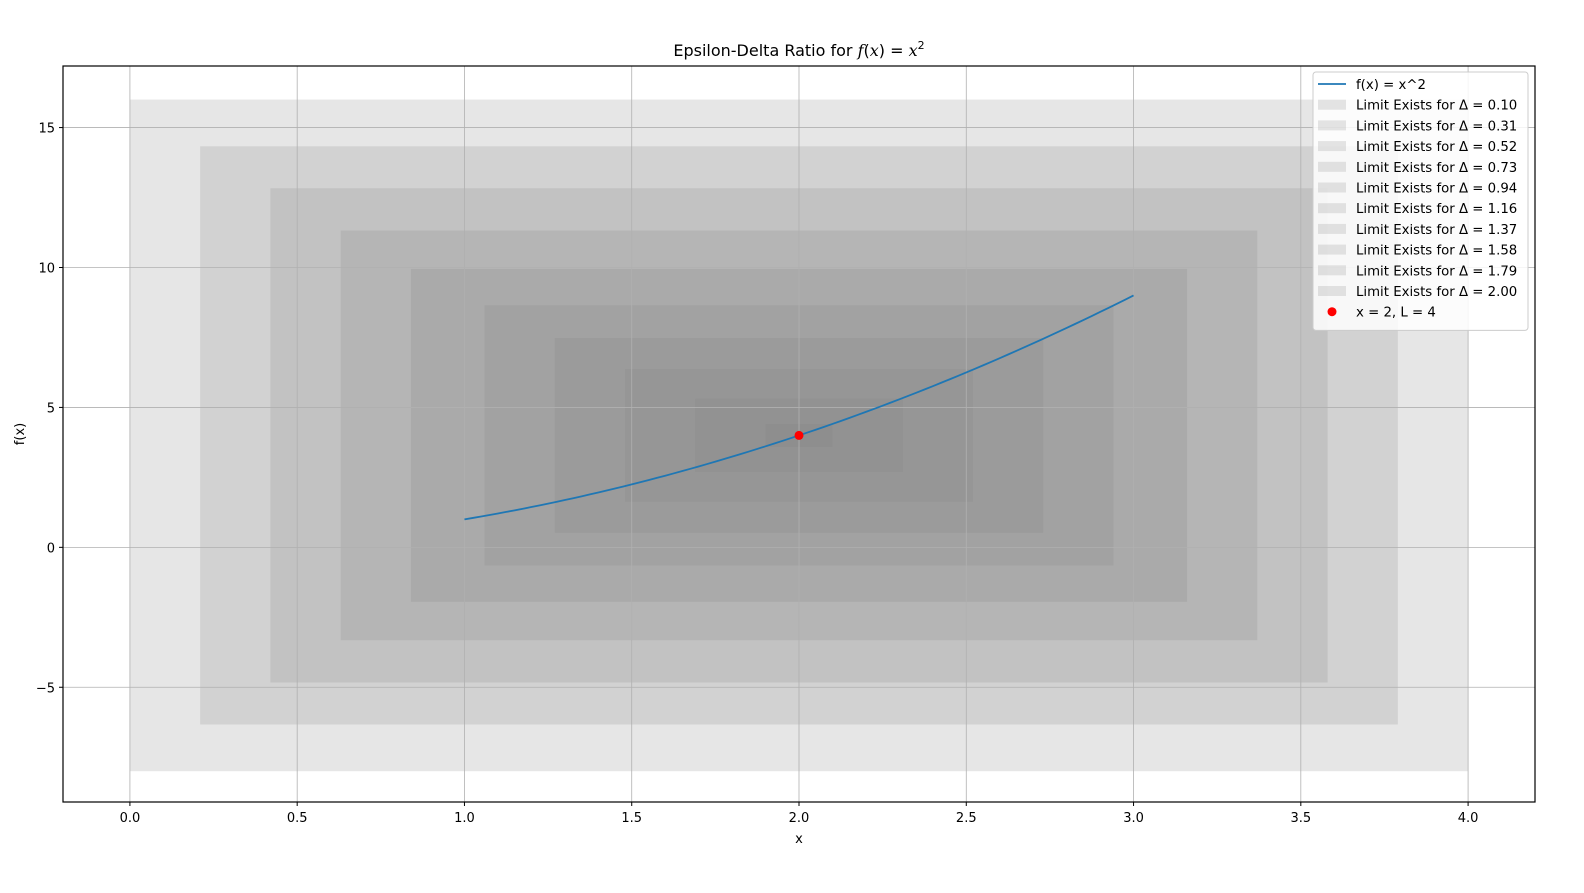 This screenshot has height=893, width=1584. Describe the element at coordinates (1436, 251) in the screenshot. I see `legend-label-region-8: Limit Exists for Δ = 1.58` at that location.